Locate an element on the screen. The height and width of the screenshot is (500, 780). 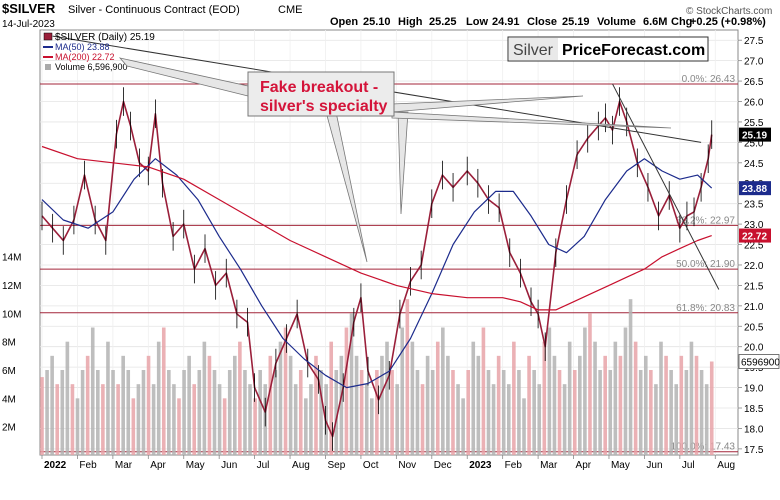
trendline is located at coordinates (666, 186).